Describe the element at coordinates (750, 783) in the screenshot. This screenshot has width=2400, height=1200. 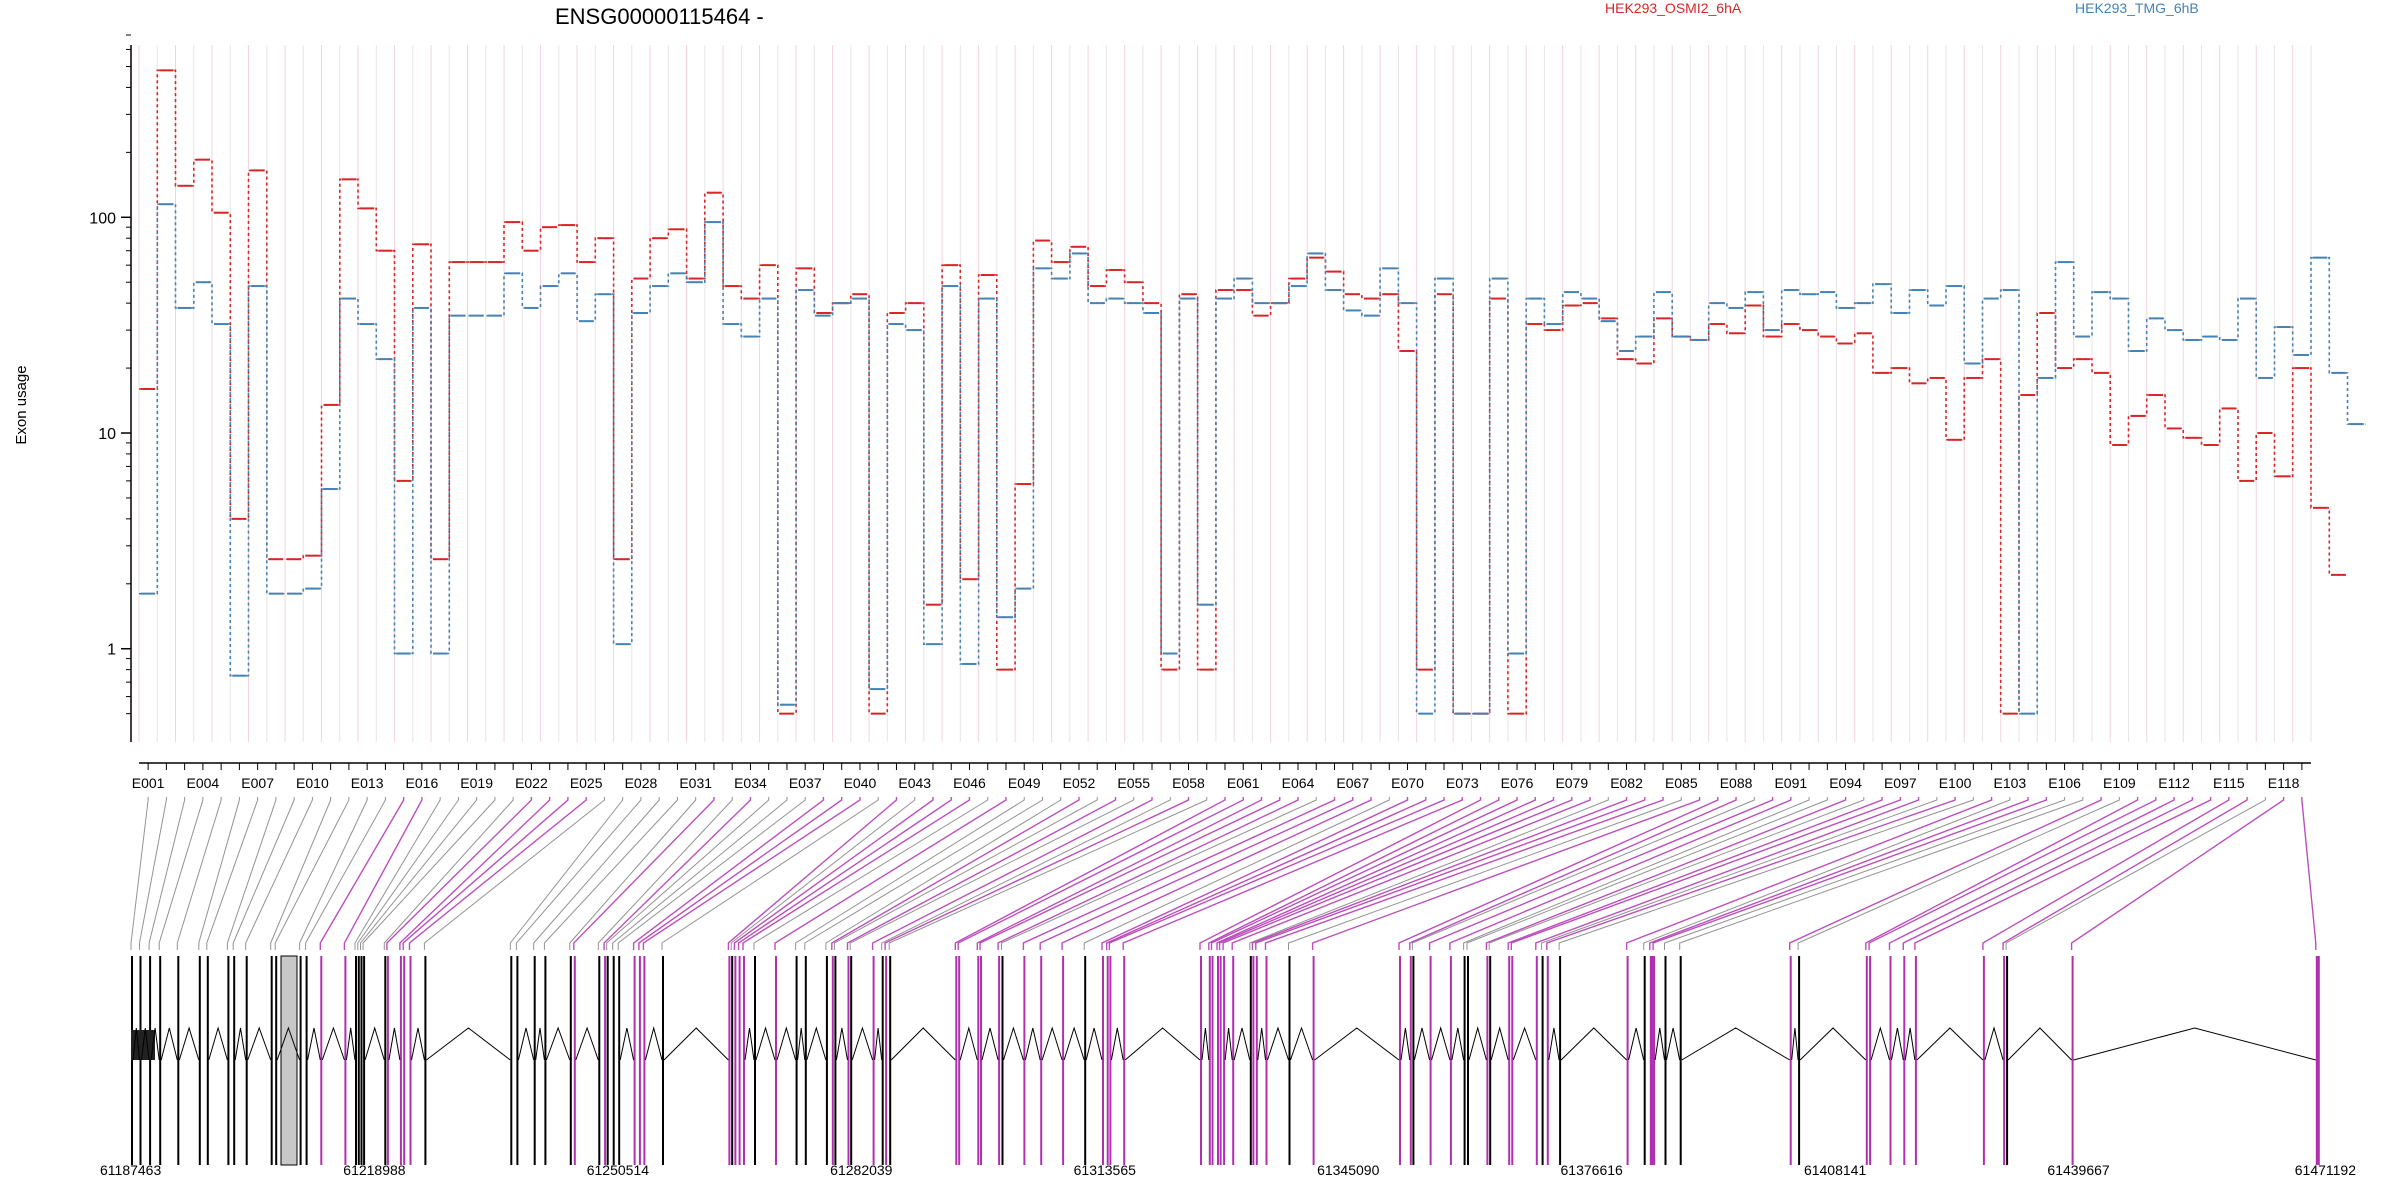
I see `x-tick-label: E034` at that location.